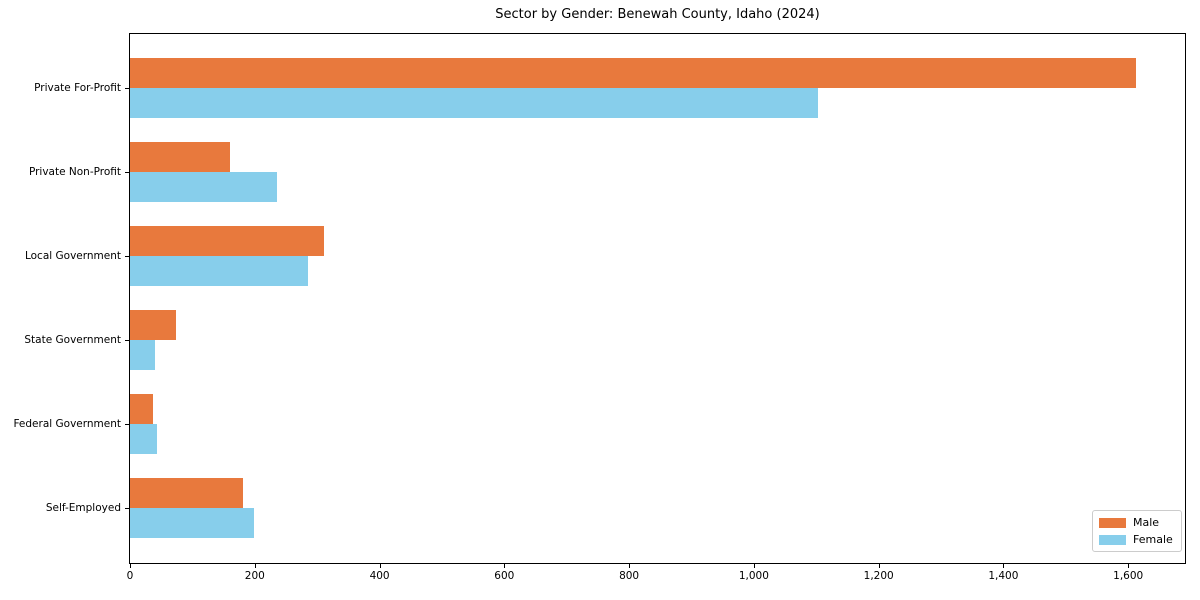 The height and width of the screenshot is (600, 1200). Describe the element at coordinates (219, 271) in the screenshot. I see `bar-female-local-government` at that location.